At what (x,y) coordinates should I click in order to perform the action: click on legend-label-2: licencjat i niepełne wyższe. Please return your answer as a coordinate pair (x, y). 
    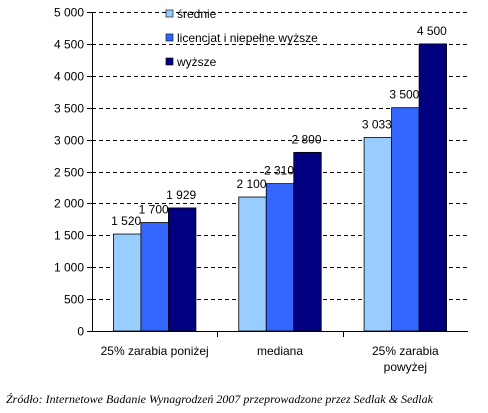
    Looking at the image, I should click on (247, 38).